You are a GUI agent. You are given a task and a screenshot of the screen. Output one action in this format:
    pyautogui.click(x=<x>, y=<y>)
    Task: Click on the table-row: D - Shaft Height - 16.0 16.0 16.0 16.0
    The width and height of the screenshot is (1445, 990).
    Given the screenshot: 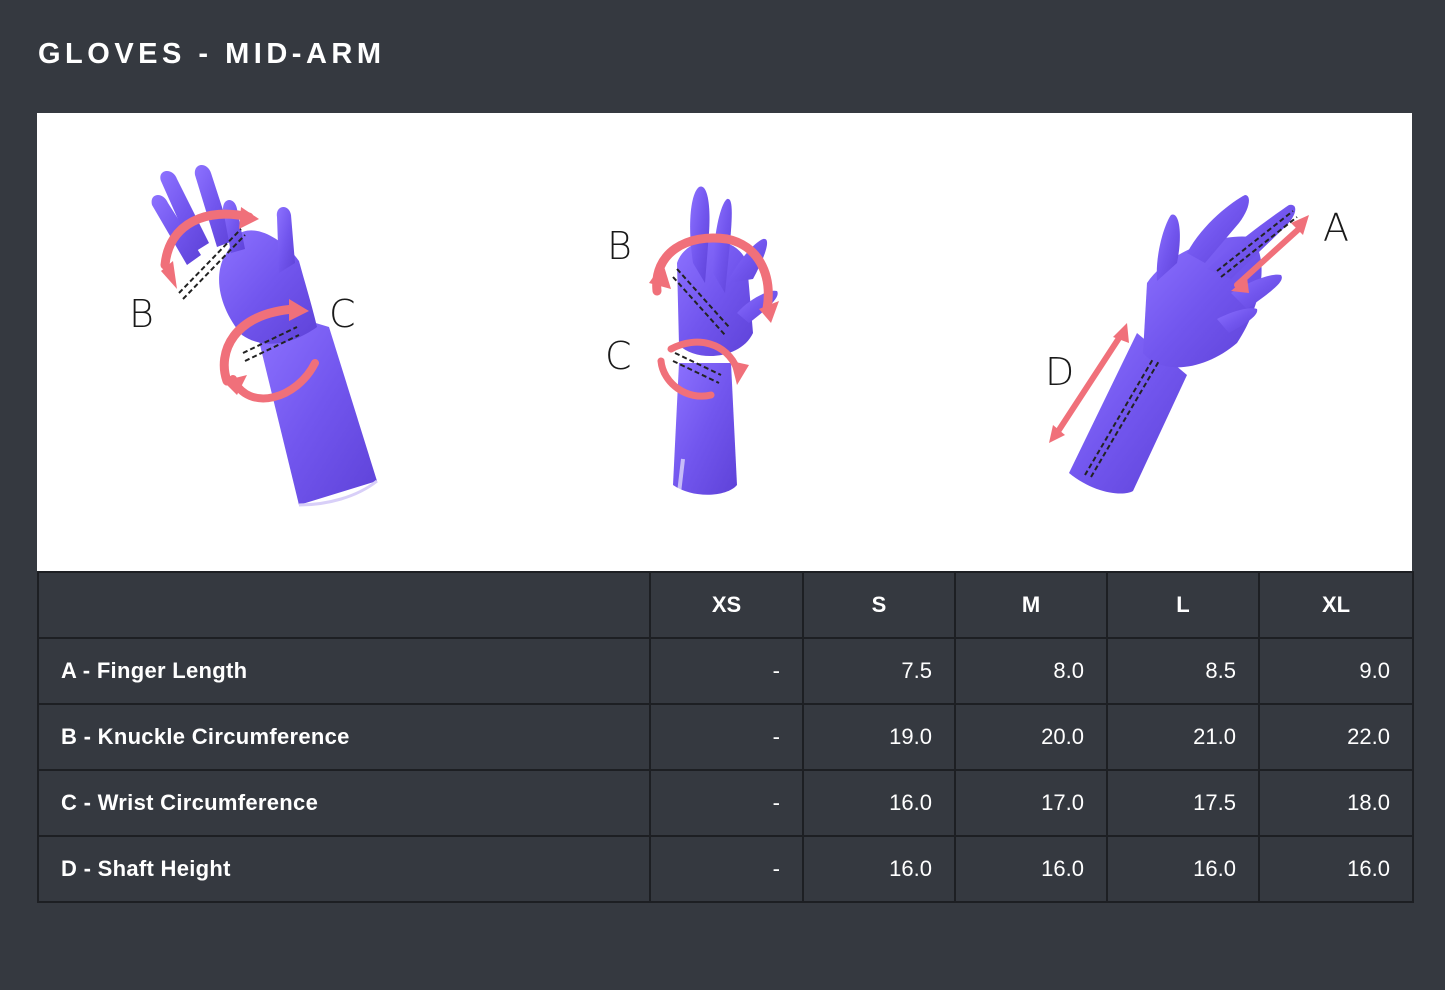 What is the action you would take?
    pyautogui.click(x=725, y=869)
    